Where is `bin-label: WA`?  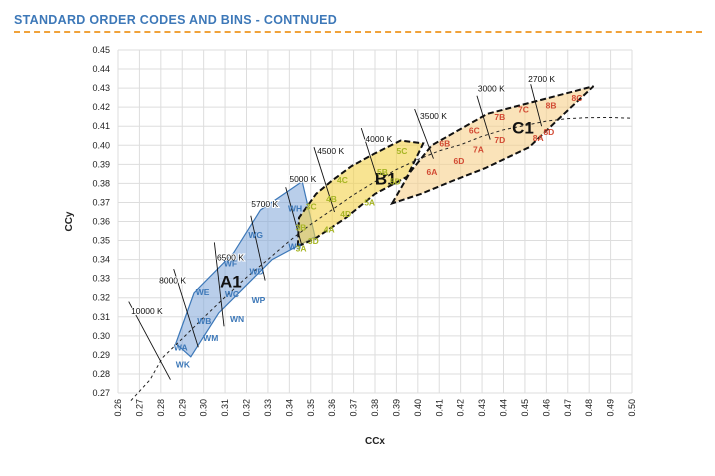 bin-label: WA is located at coordinates (181, 348).